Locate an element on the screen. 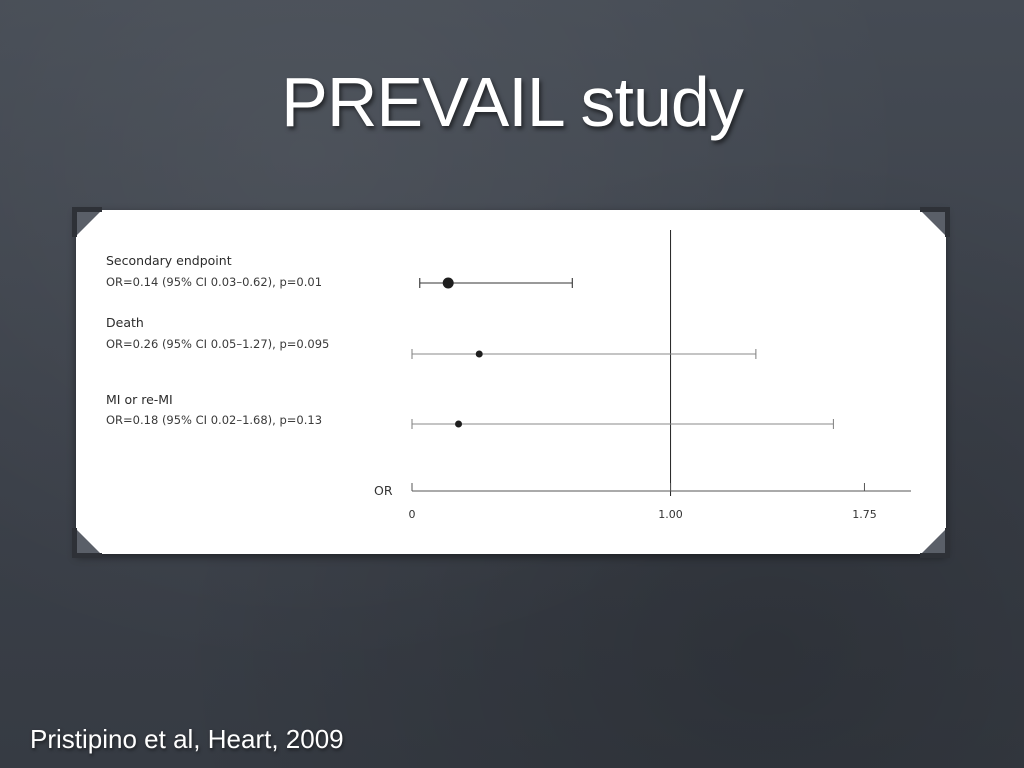  citation: Pristipino et al, Heart, 2009 is located at coordinates (187, 739).